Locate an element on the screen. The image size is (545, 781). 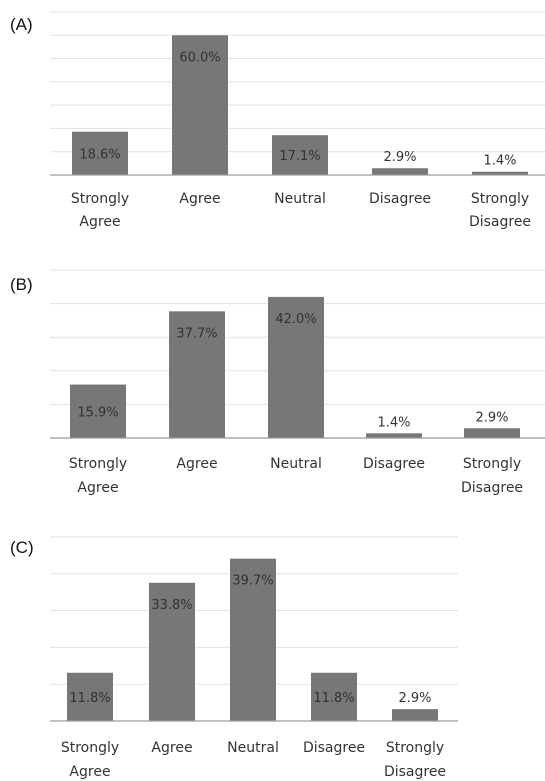
data-label: 39.7% is located at coordinates (252, 581).